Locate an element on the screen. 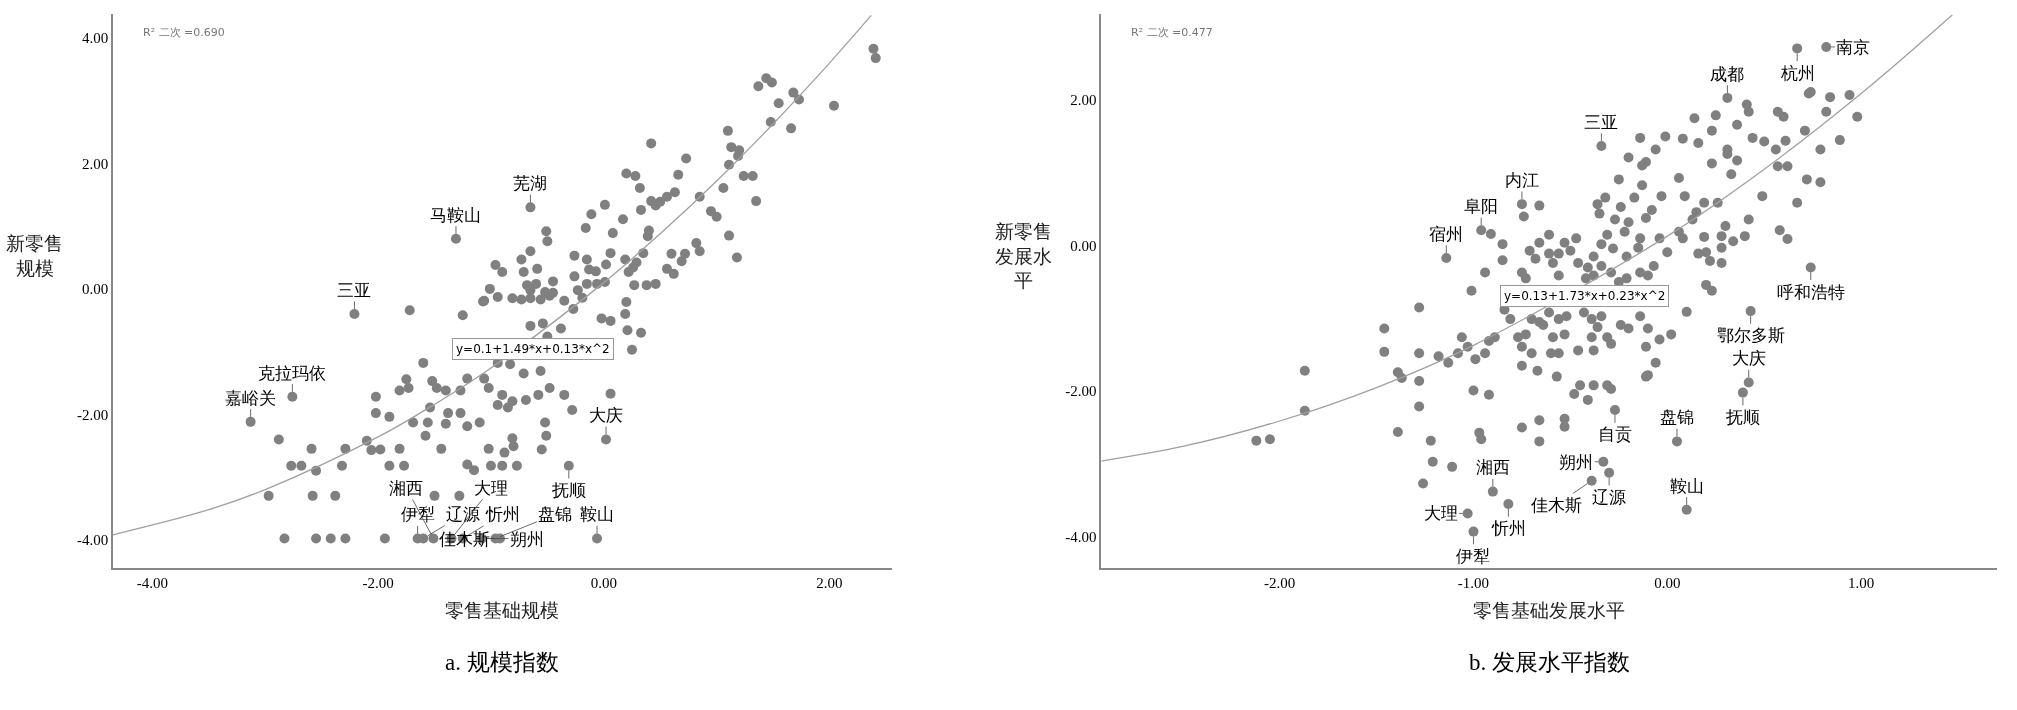 This screenshot has width=2017, height=710. annotation: 内江 is located at coordinates (1522, 180).